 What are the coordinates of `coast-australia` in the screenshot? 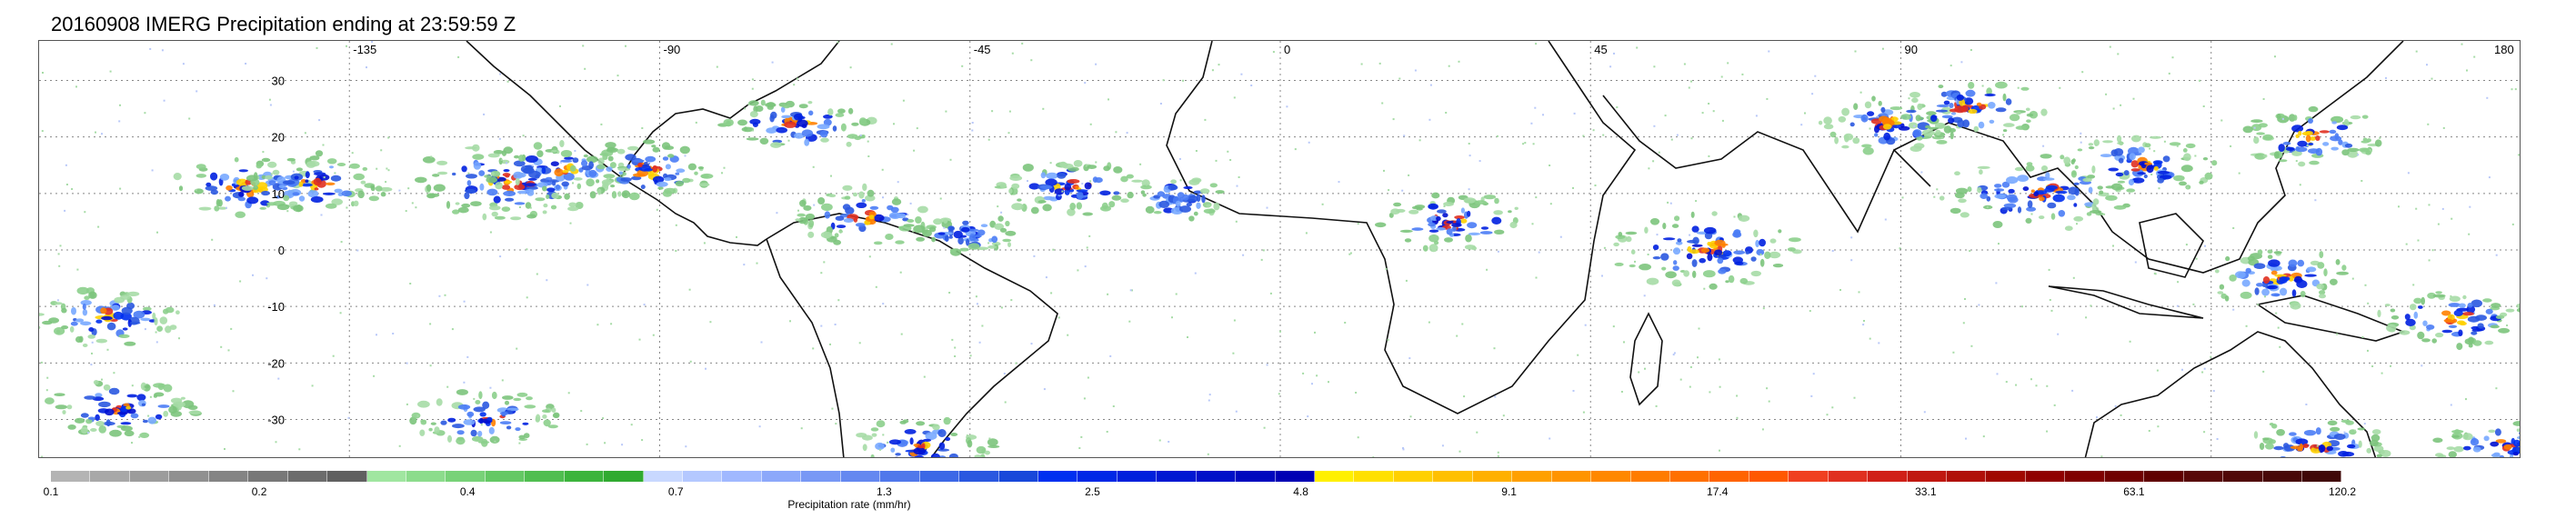 It's located at (2230, 394).